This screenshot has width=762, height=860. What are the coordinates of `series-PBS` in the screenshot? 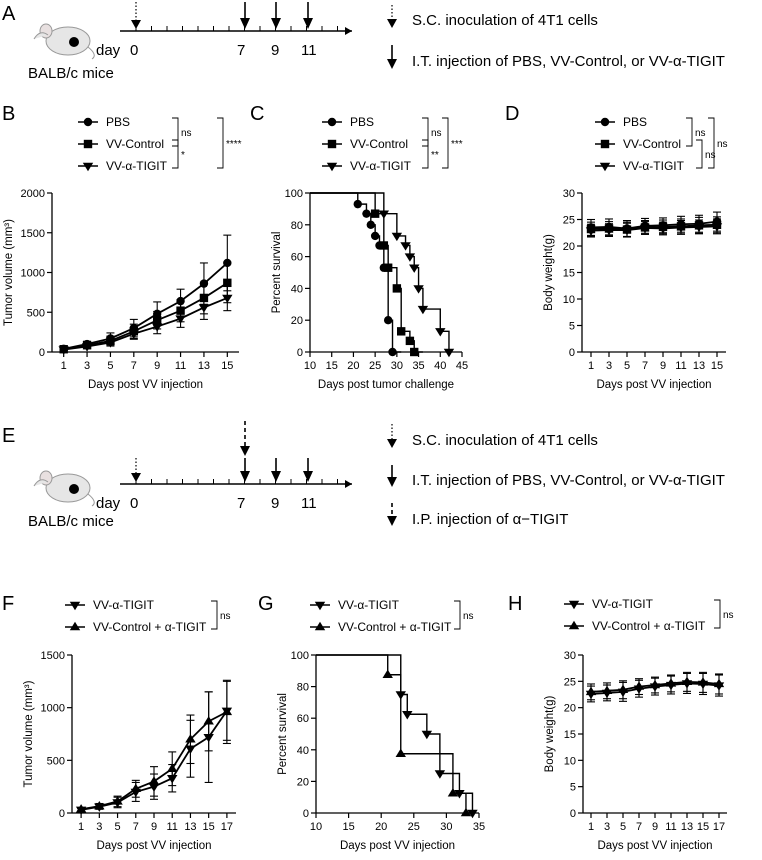 It's located at (356, 274).